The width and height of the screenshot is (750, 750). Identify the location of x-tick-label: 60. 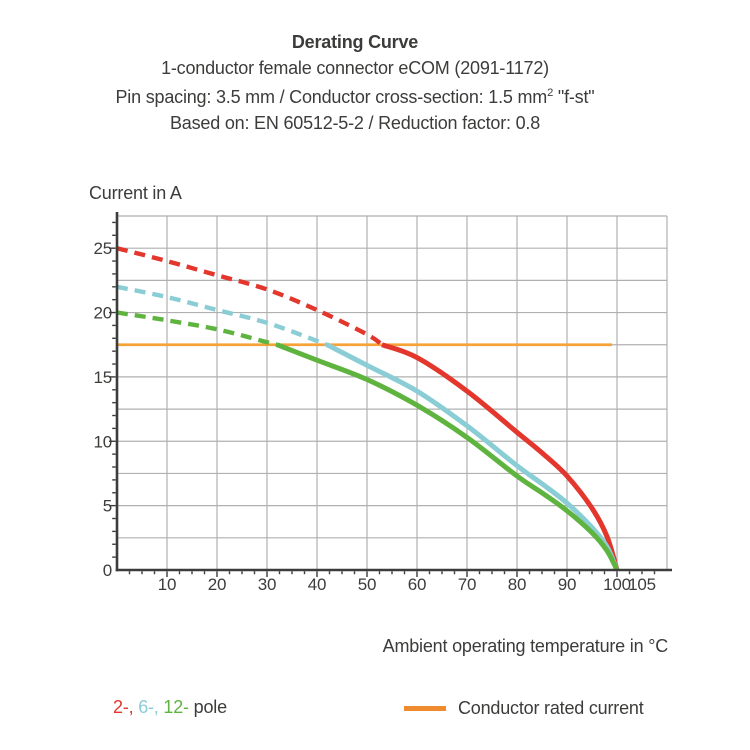
(417, 584).